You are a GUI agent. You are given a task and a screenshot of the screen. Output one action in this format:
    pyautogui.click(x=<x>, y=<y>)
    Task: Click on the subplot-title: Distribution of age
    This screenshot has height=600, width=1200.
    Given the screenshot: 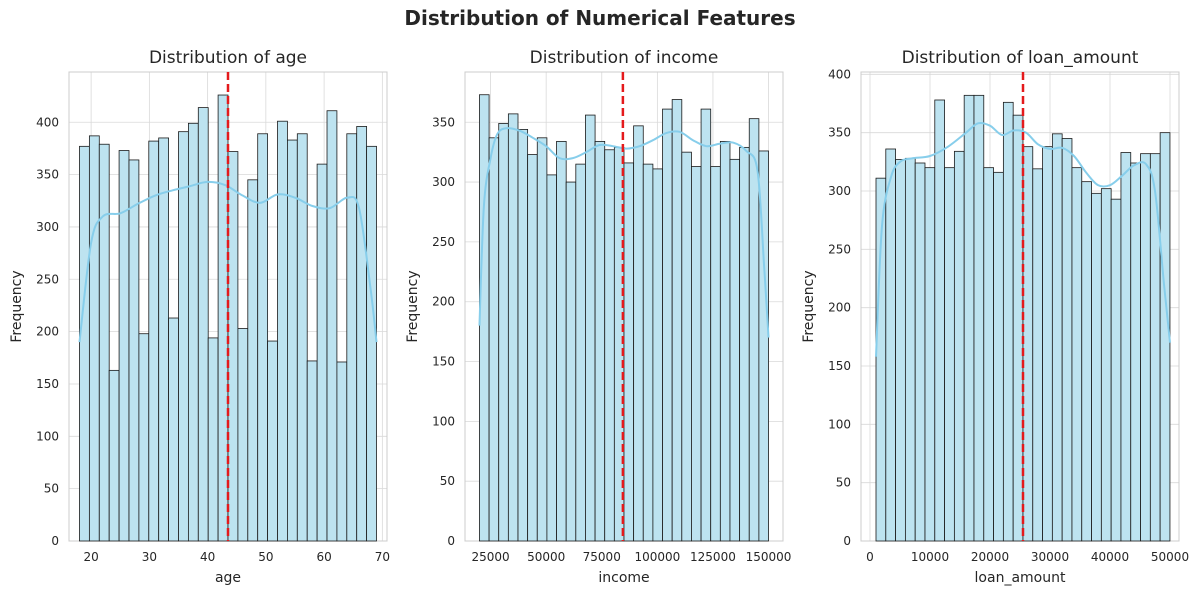 What is the action you would take?
    pyautogui.click(x=228, y=58)
    